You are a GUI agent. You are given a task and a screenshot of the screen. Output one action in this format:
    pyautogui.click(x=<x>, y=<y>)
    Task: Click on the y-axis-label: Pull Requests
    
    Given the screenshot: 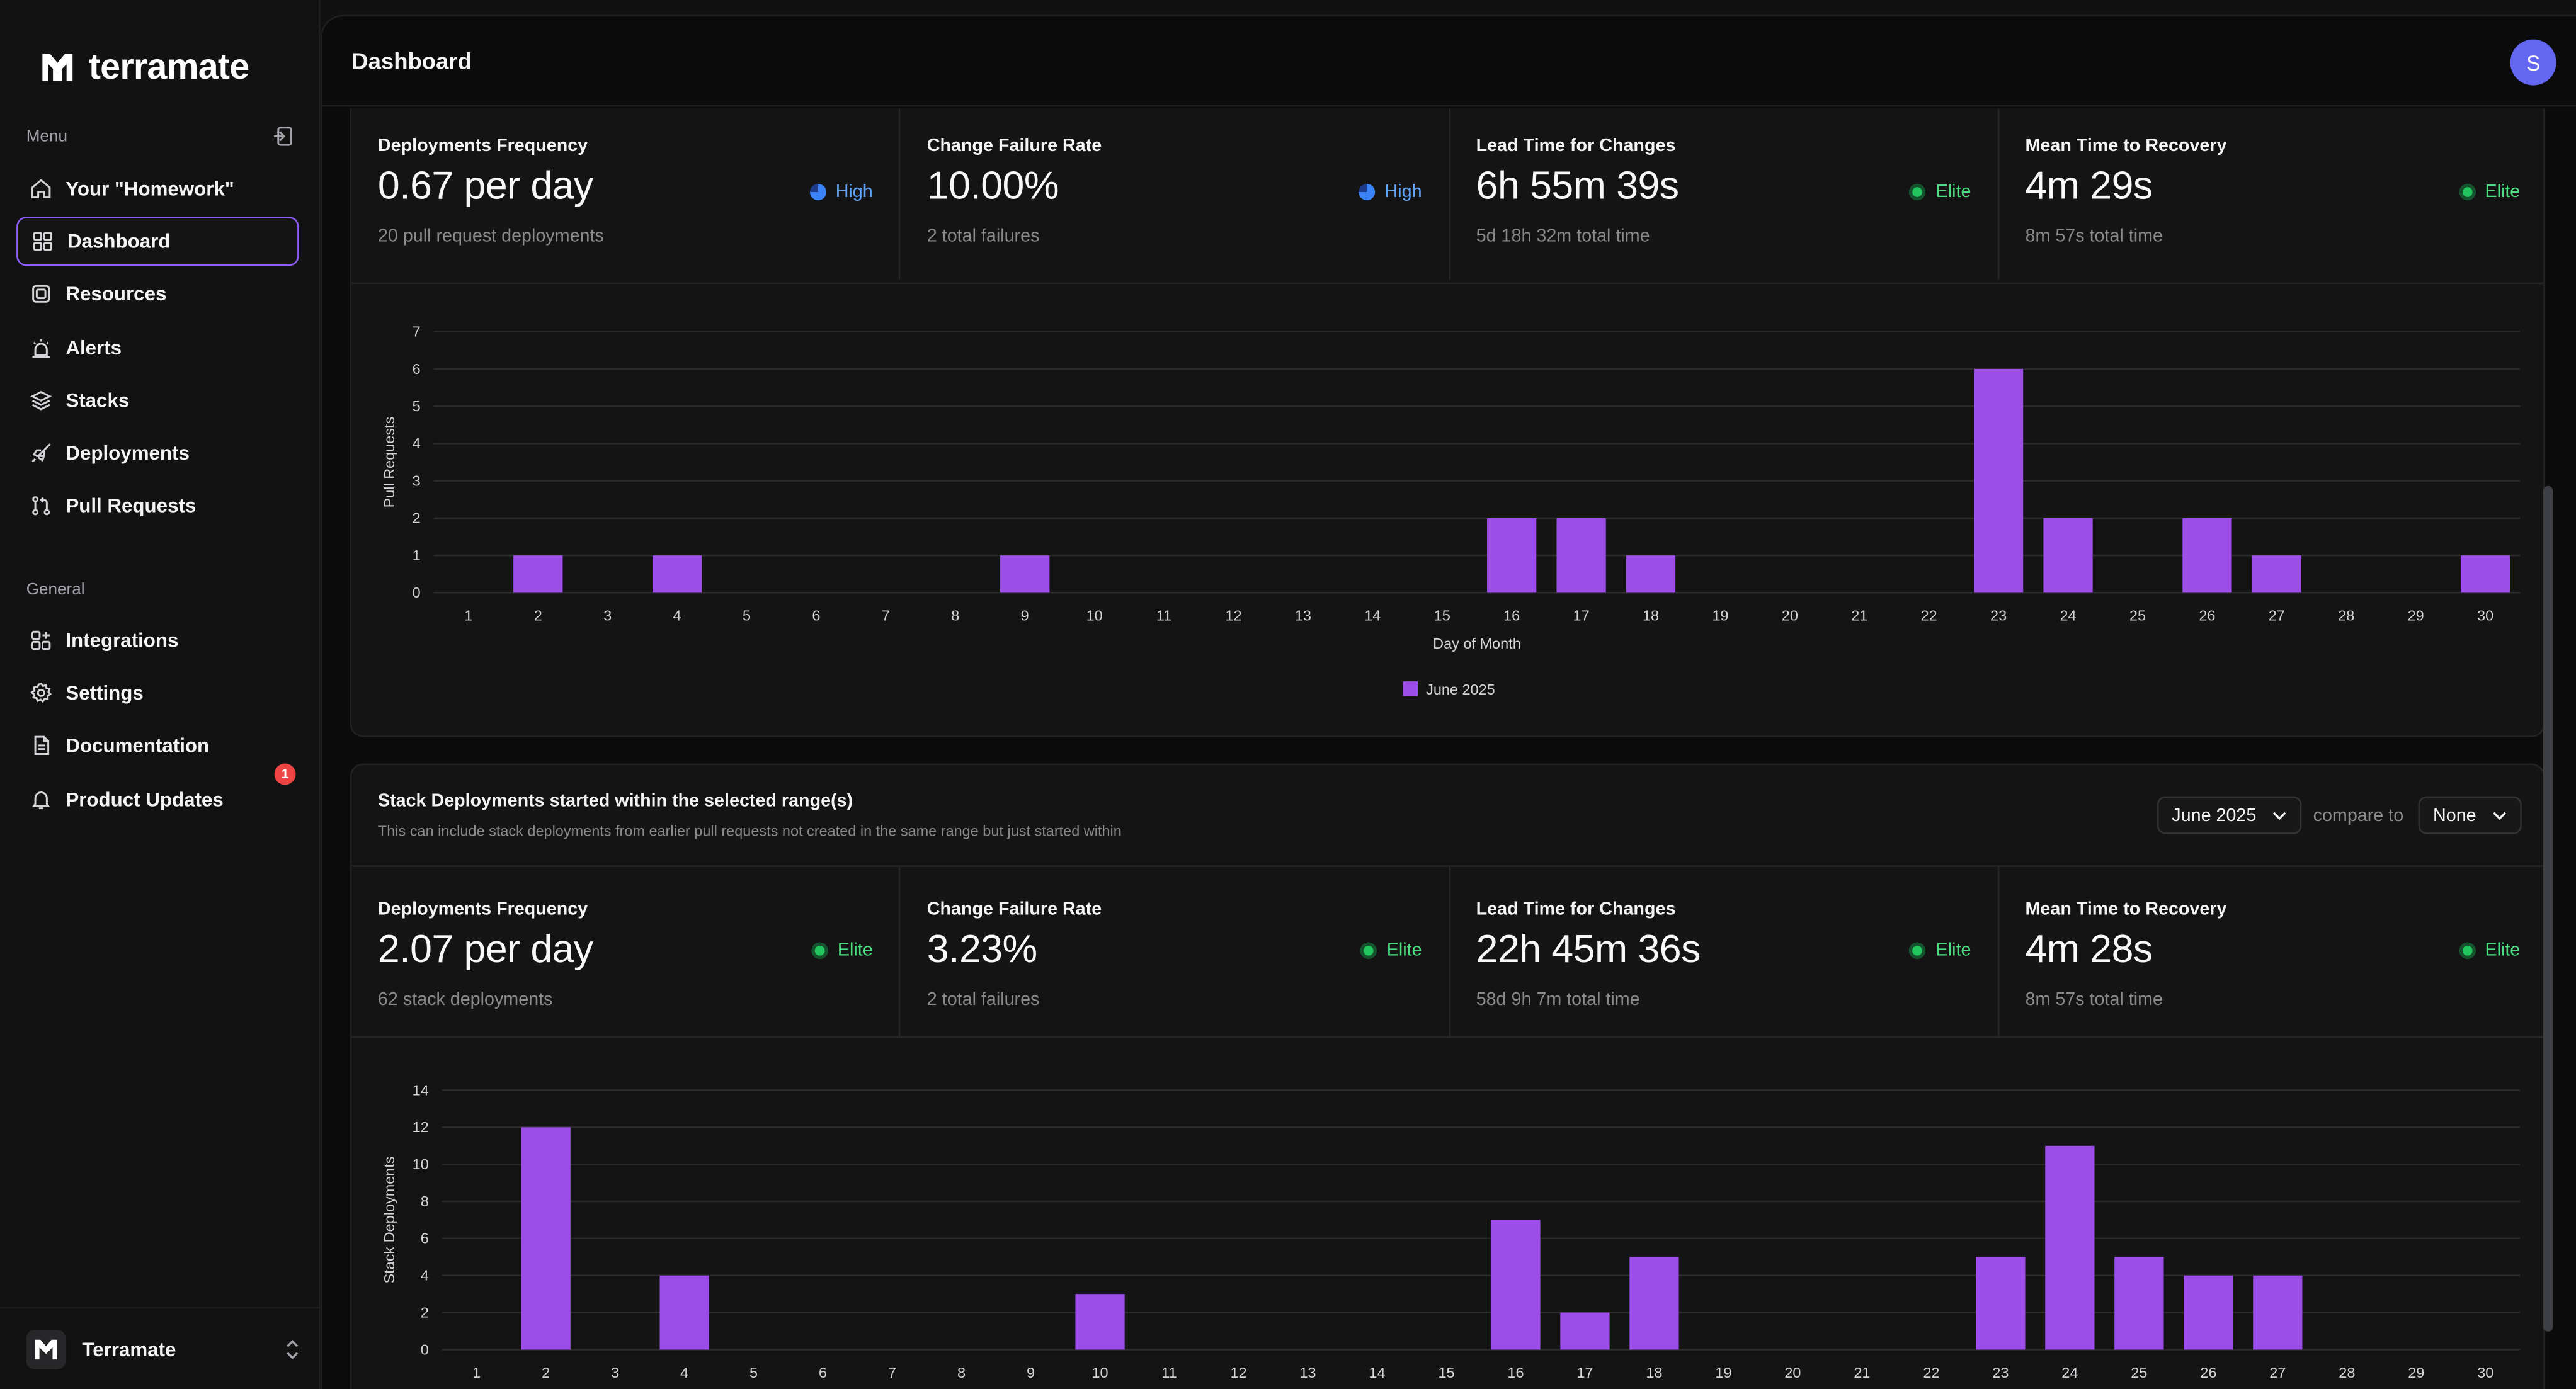 What is the action you would take?
    pyautogui.click(x=389, y=462)
    